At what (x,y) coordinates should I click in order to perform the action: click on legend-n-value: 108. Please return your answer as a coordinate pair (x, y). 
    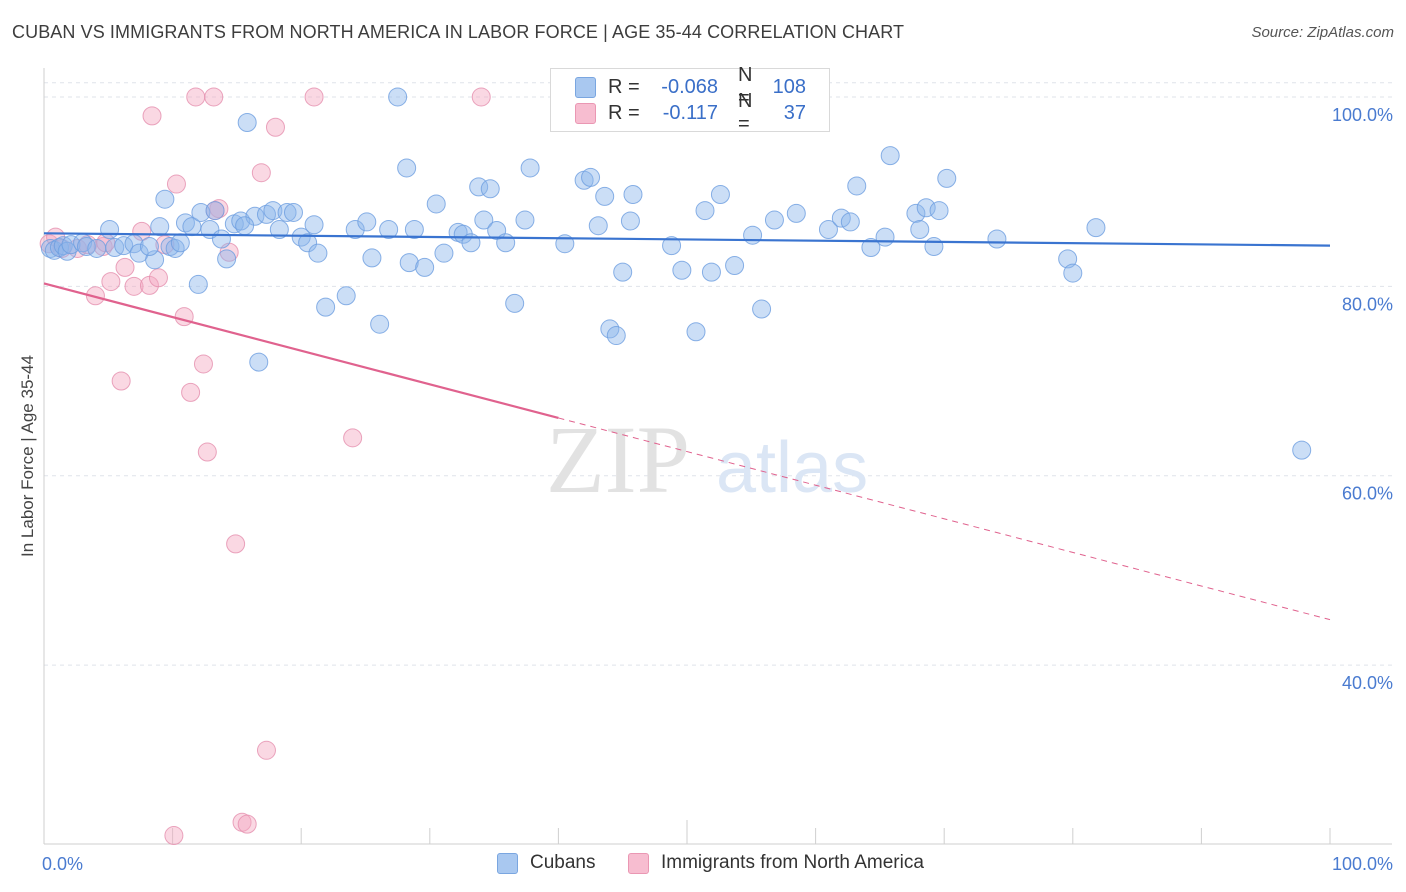
    Looking at the image, I should click on (789, 86).